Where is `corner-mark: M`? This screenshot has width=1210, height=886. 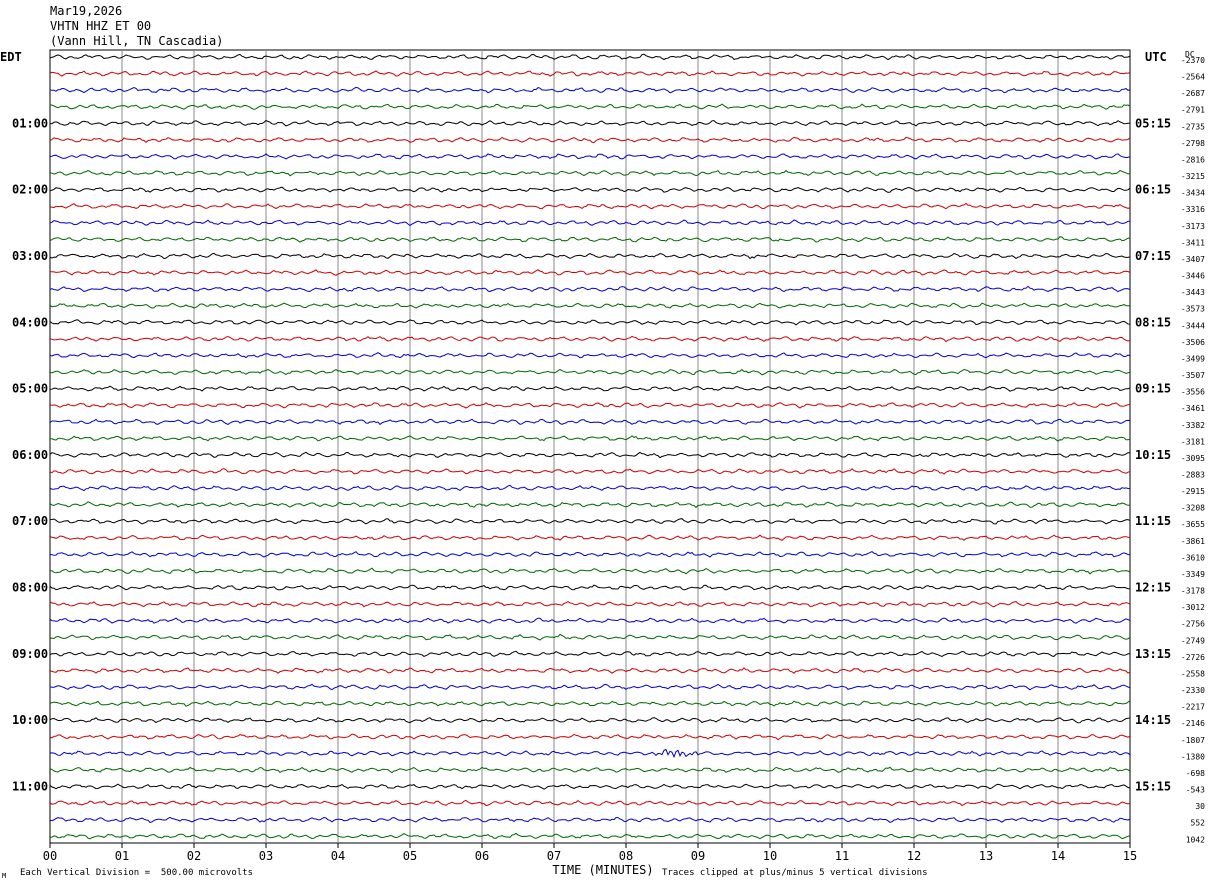 corner-mark: M is located at coordinates (4, 876).